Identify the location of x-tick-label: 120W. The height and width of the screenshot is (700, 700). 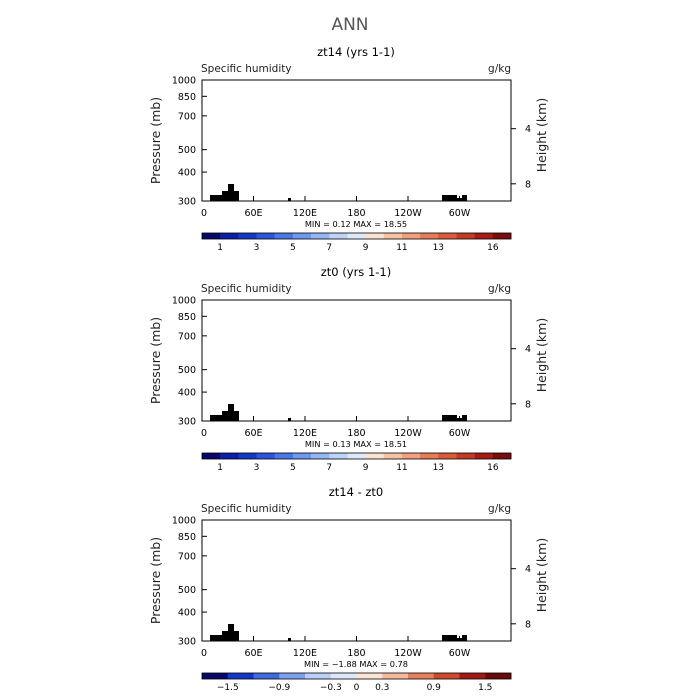
(408, 213).